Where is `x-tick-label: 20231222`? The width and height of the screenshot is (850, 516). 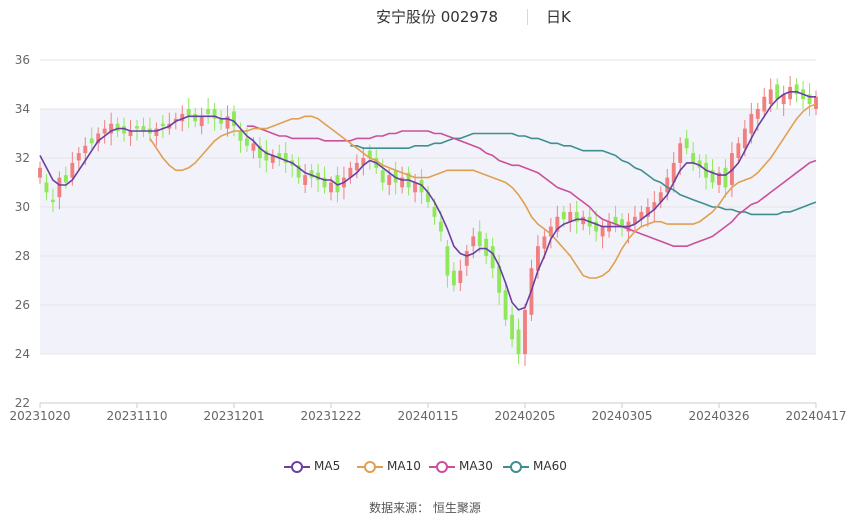 x-tick-label: 20231222 is located at coordinates (330, 416).